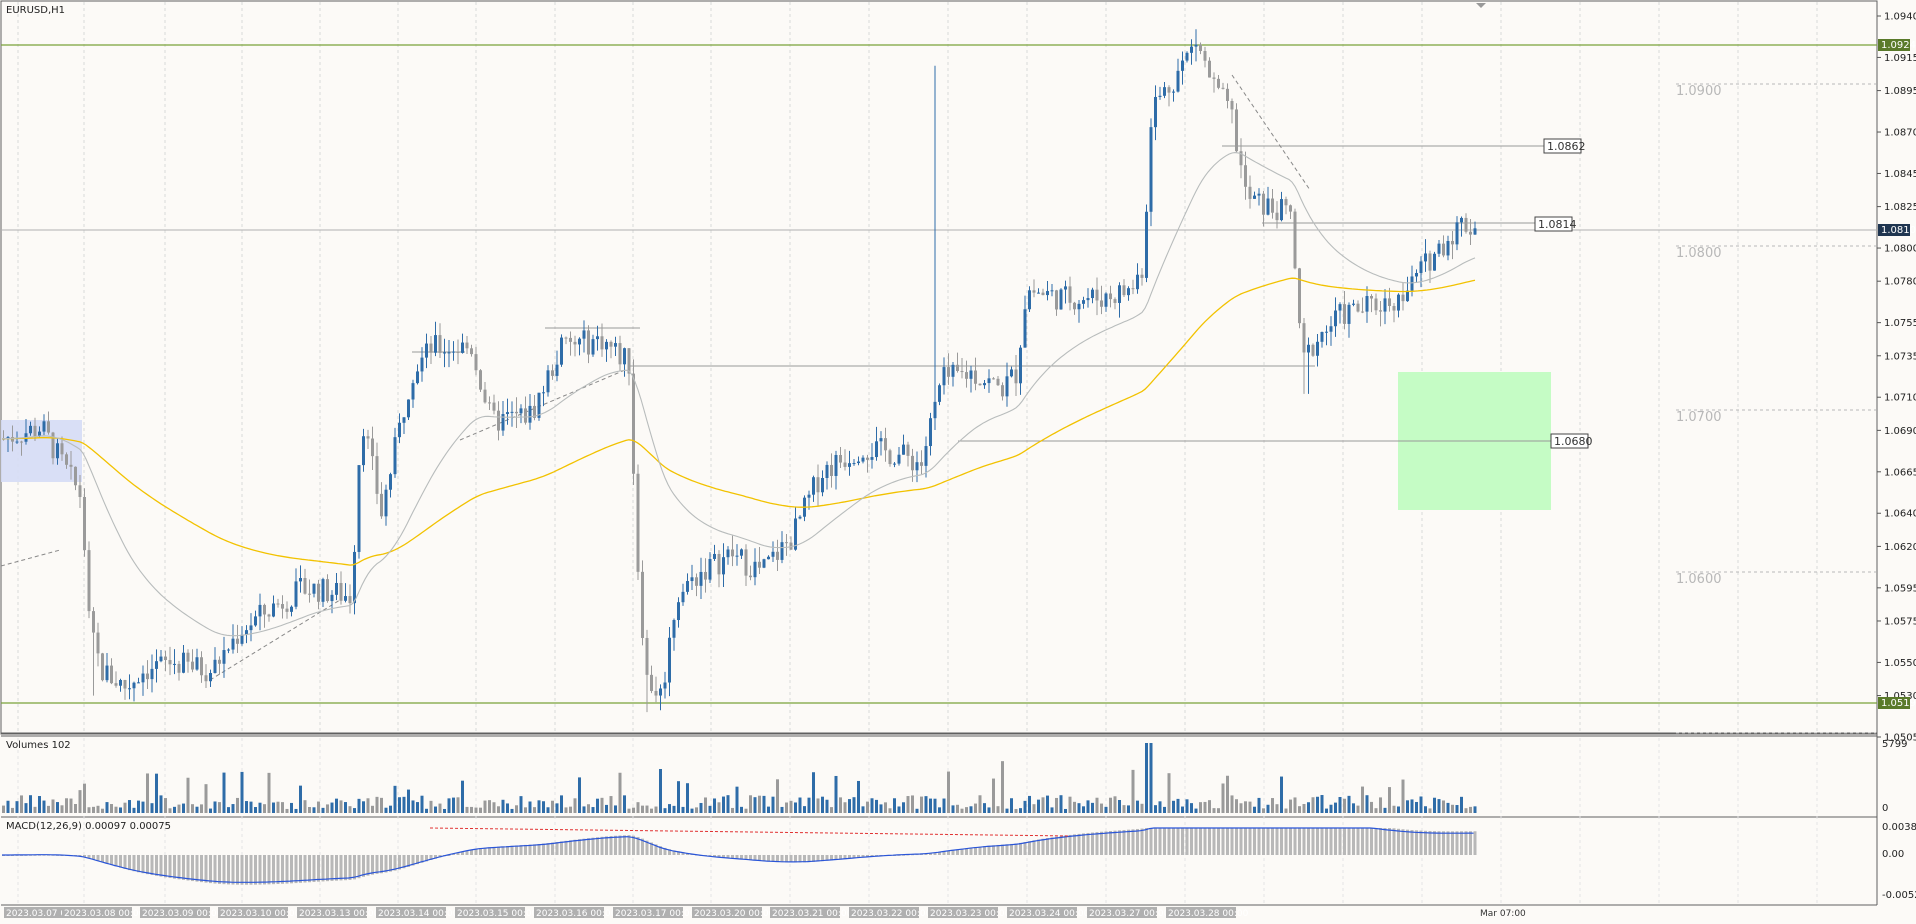 The height and width of the screenshot is (924, 1916). What do you see at coordinates (1900, 174) in the screenshot?
I see `price-tick-label: 1.0845` at bounding box center [1900, 174].